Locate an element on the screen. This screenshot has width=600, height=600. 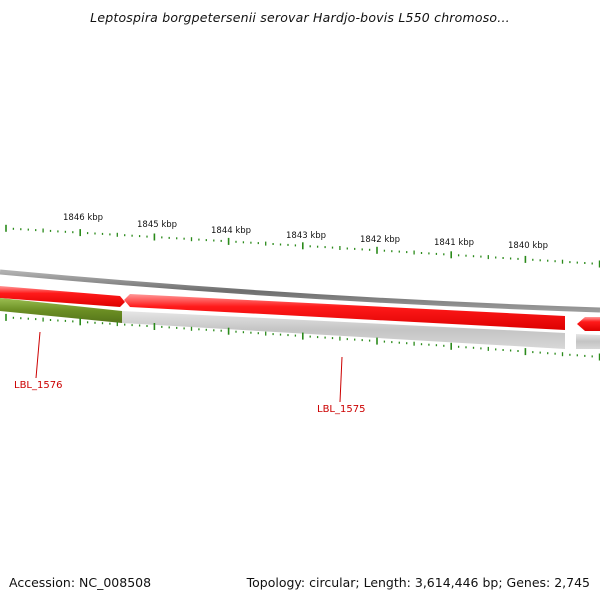
scale-label-1841: 1841 kbp is located at coordinates (454, 243).